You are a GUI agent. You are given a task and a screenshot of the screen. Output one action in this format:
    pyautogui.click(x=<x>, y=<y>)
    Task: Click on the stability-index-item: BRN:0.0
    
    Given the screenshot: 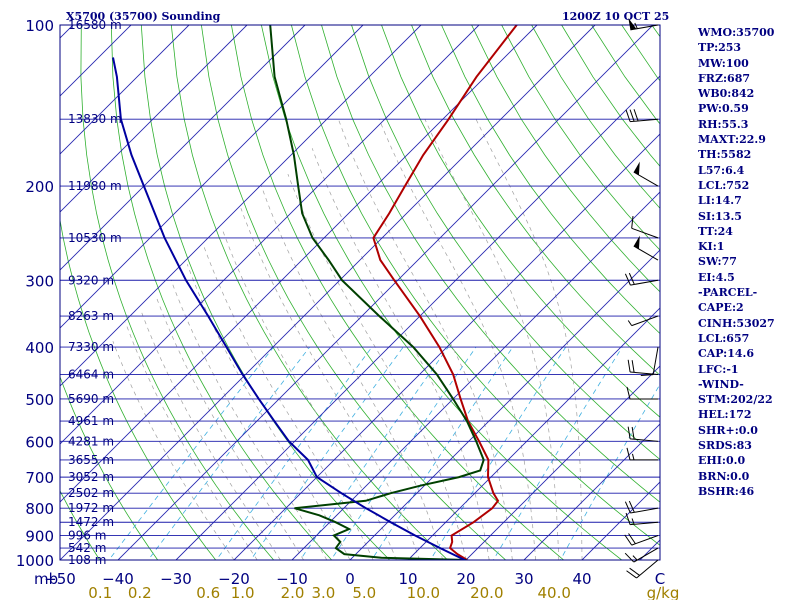 What is the action you would take?
    pyautogui.click(x=724, y=476)
    